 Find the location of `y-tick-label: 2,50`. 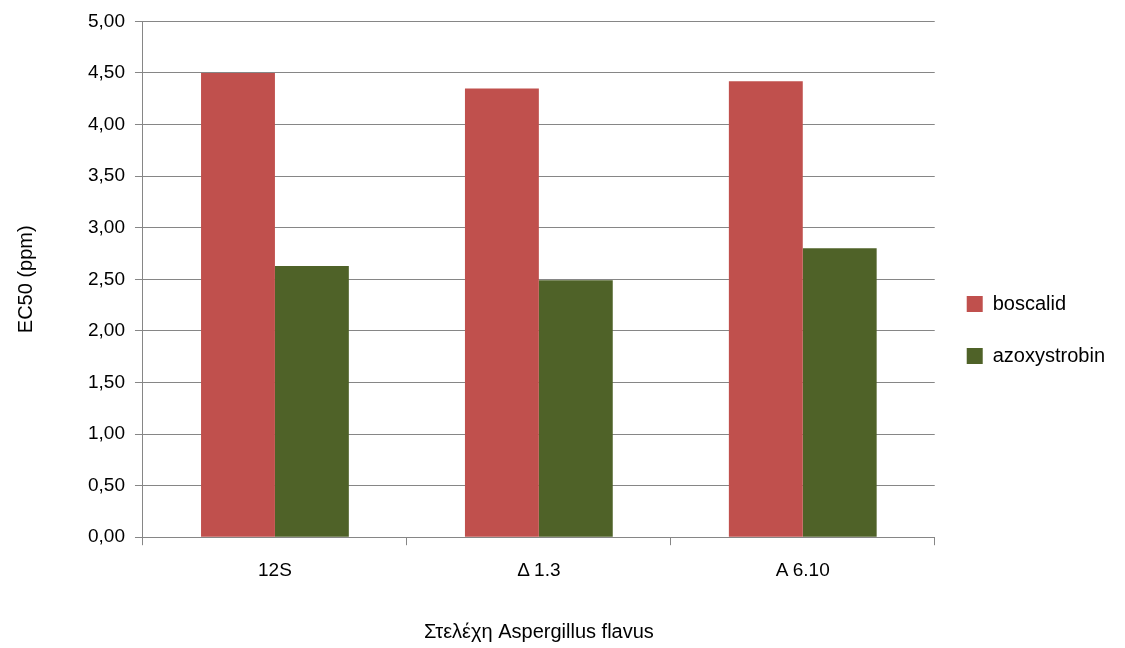

y-tick-label: 2,50 is located at coordinates (106, 278).